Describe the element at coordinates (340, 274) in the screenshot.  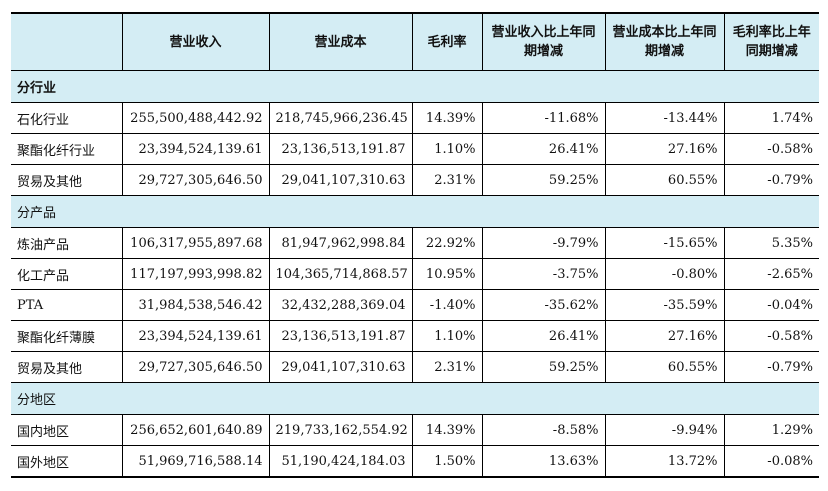
I see `table-cell: 104,365,714,868.57` at that location.